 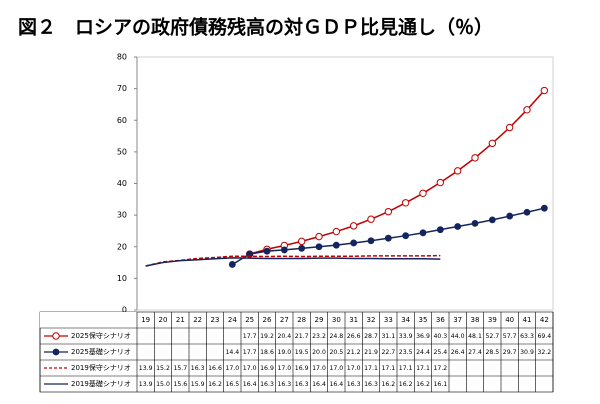 I want to click on table-value: 17.7, so click(x=250, y=352).